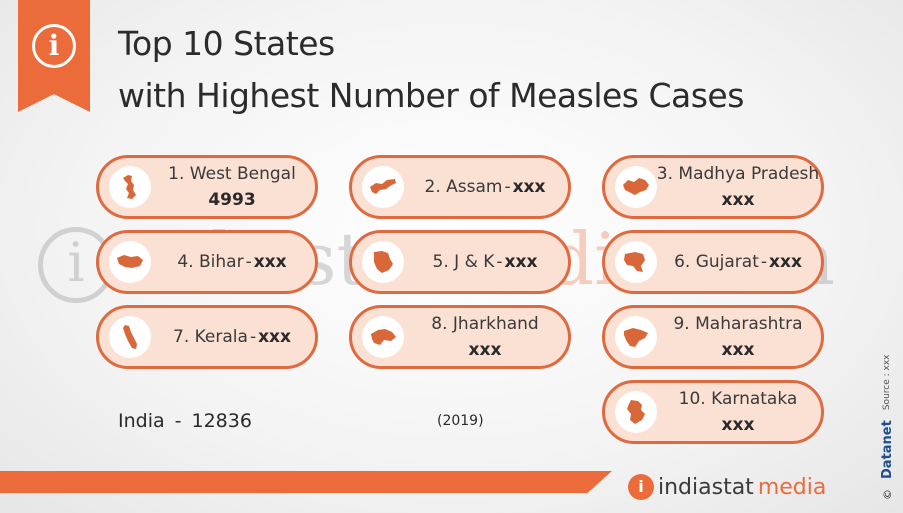 Image resolution: width=903 pixels, height=513 pixels. I want to click on state-label: 4. Bihar, so click(210, 262).